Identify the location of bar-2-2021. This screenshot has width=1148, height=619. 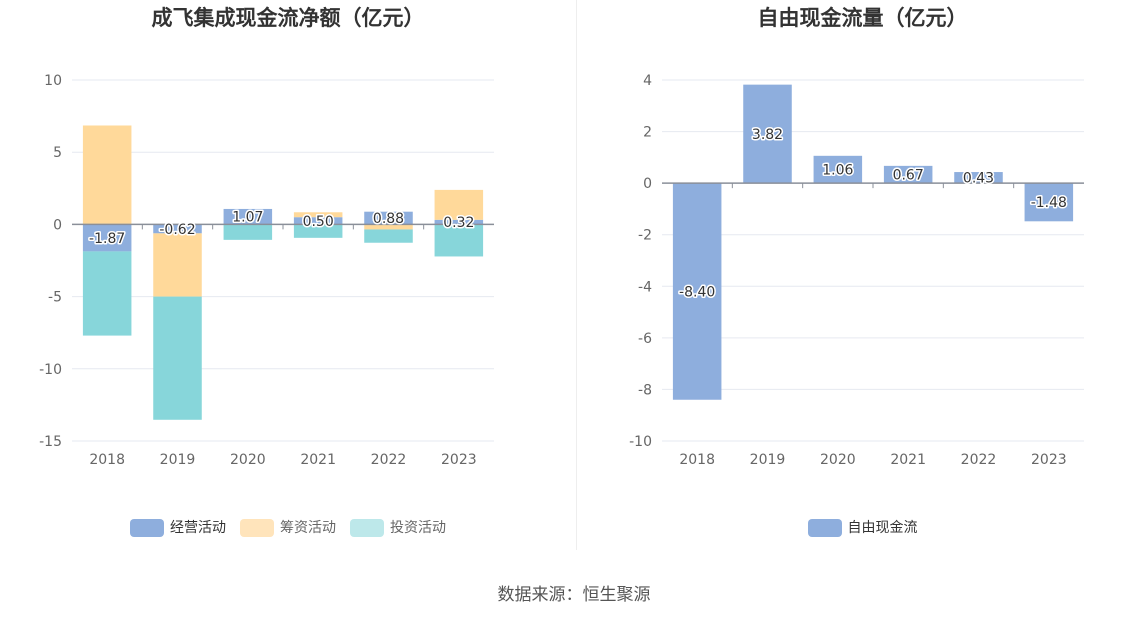
(318, 215).